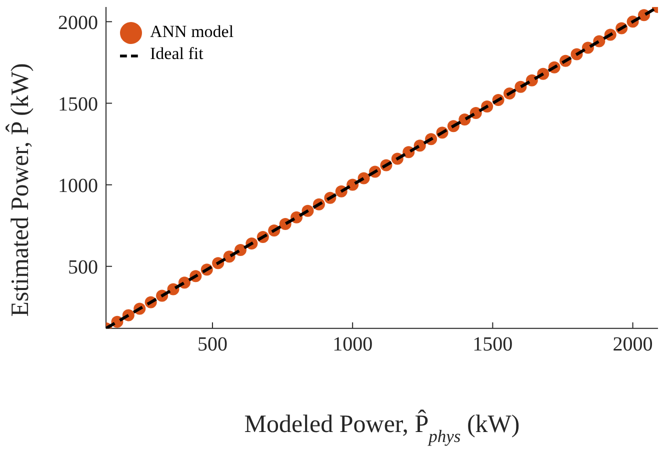 The height and width of the screenshot is (454, 659). Describe the element at coordinates (78, 185) in the screenshot. I see `y-tick-label: 1000` at that location.